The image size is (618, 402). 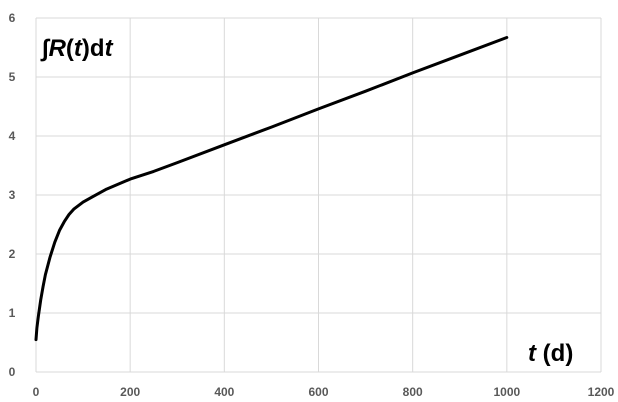 I want to click on x-axis-label: t (d), so click(x=550, y=353).